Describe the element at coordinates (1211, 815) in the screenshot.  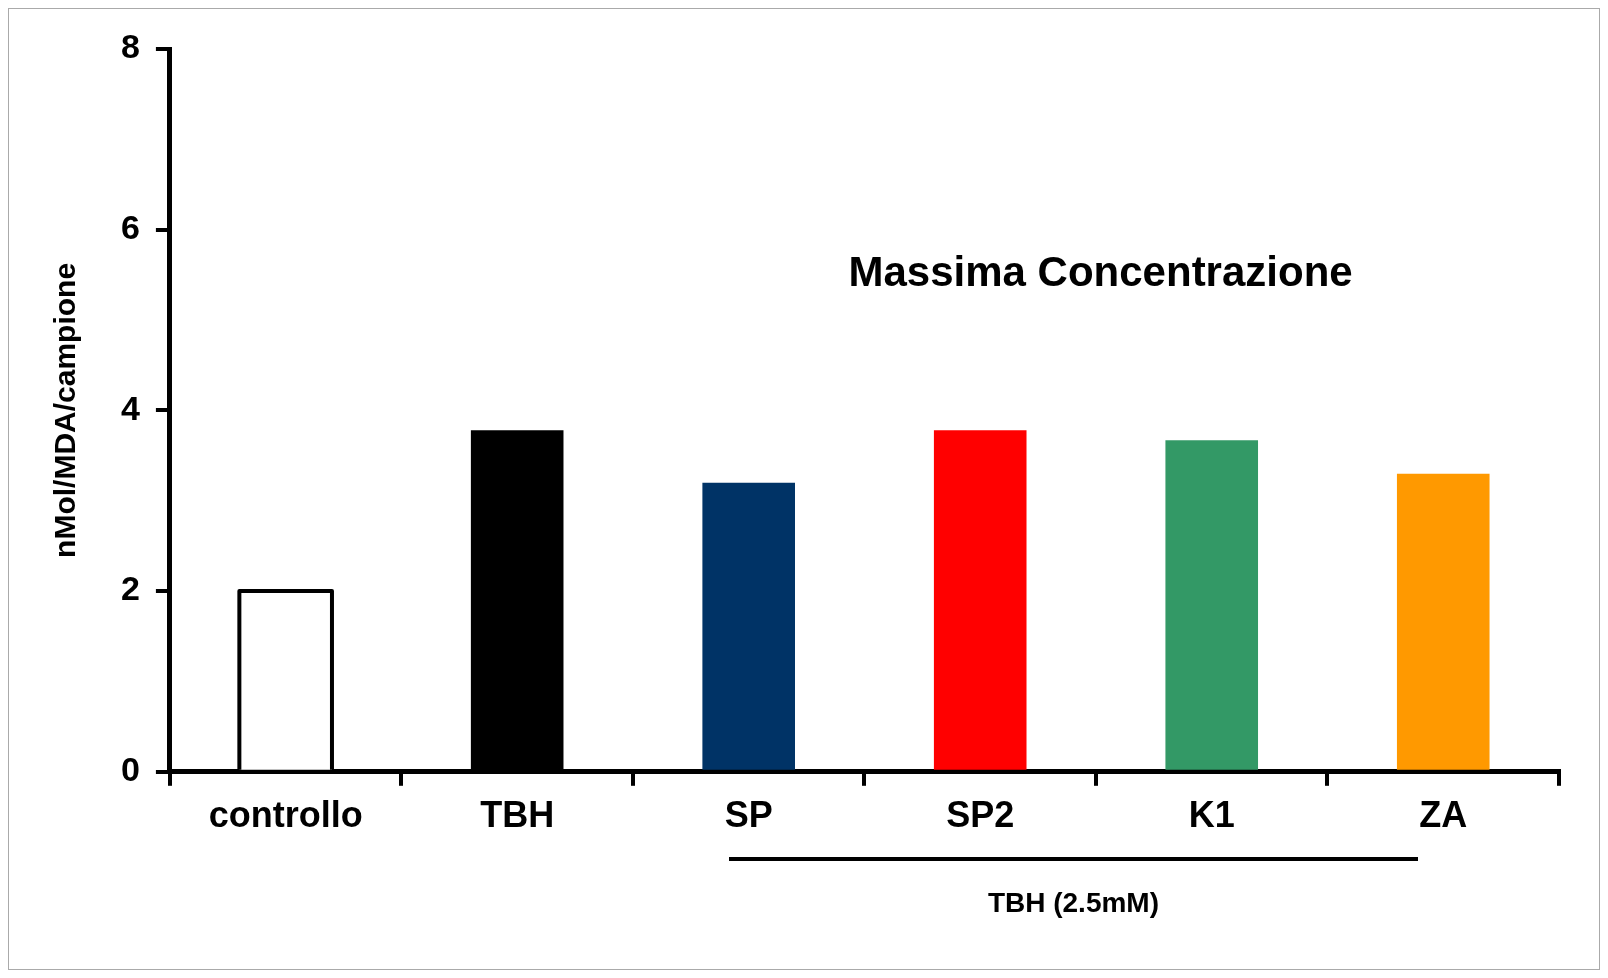
I see `x-tick-label: K1` at that location.